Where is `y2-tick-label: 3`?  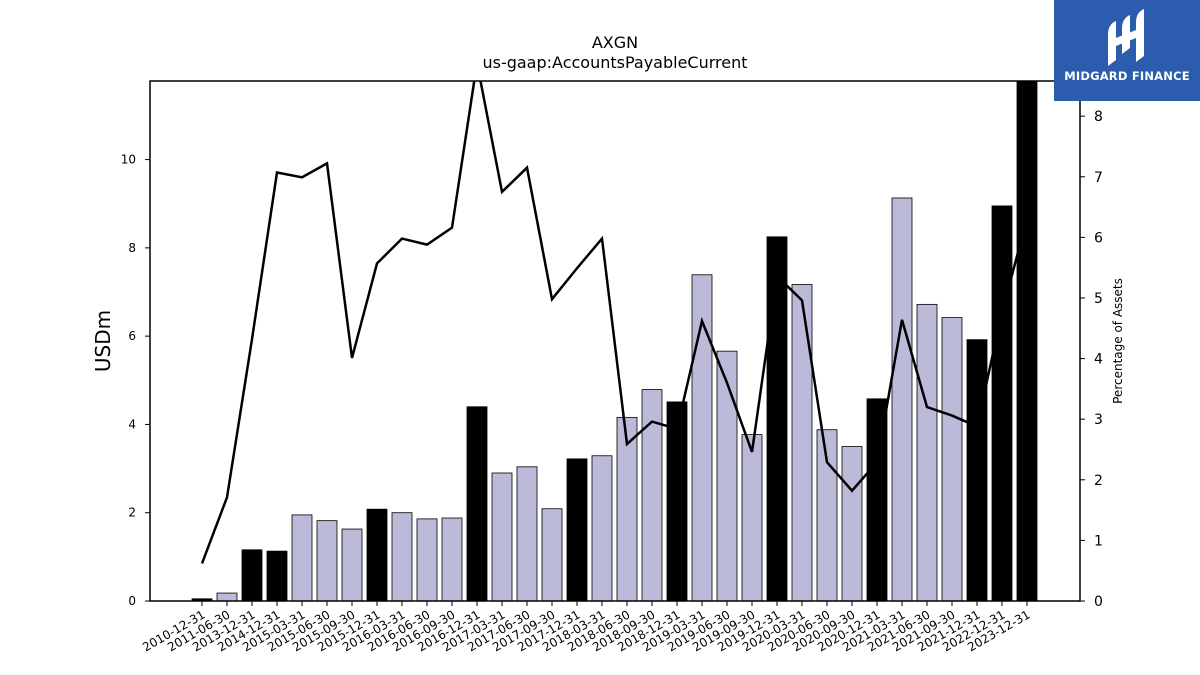
y2-tick-label: 3 is located at coordinates (1098, 420).